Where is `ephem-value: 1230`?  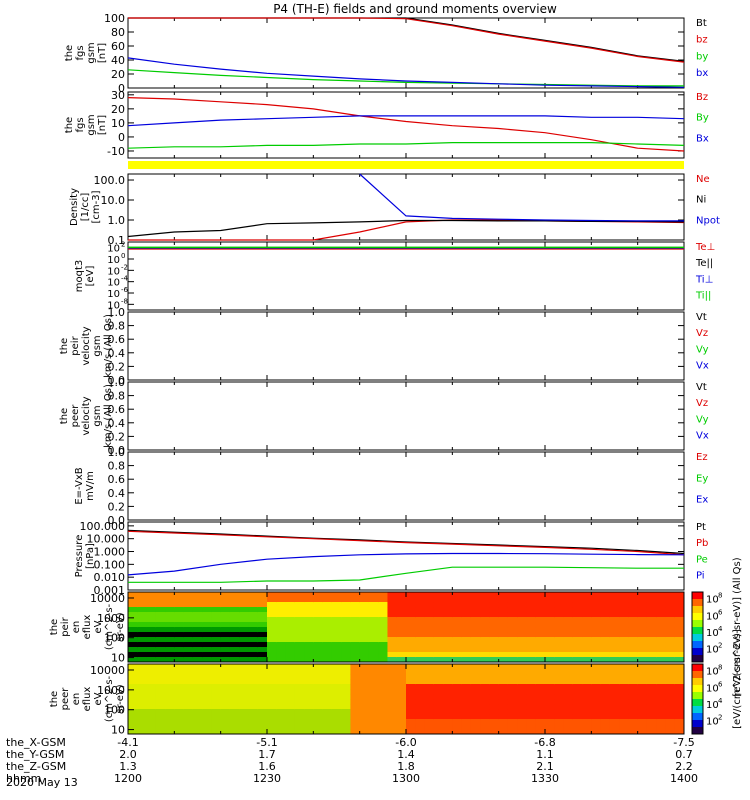
ephem-value: 1230 is located at coordinates (267, 778).